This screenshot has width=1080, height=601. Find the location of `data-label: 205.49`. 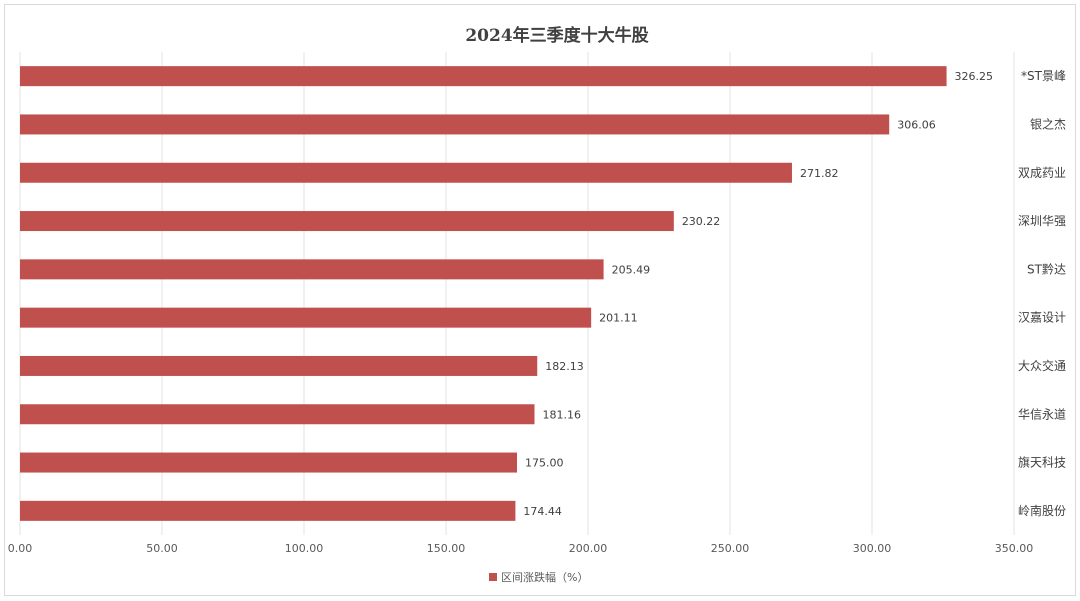

data-label: 205.49 is located at coordinates (631, 269).